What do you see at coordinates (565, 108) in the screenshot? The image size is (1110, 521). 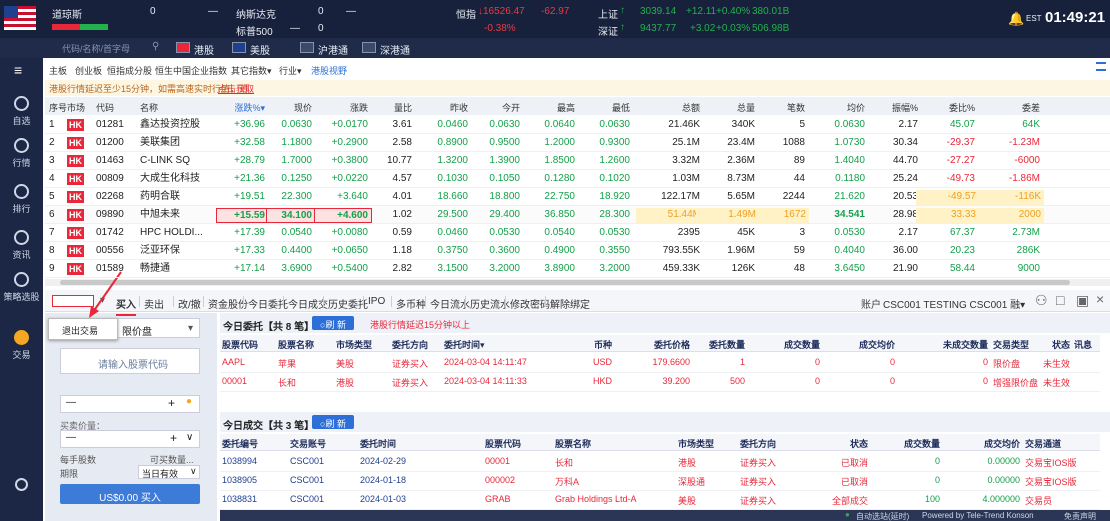 I see `column-header: 最高` at bounding box center [565, 108].